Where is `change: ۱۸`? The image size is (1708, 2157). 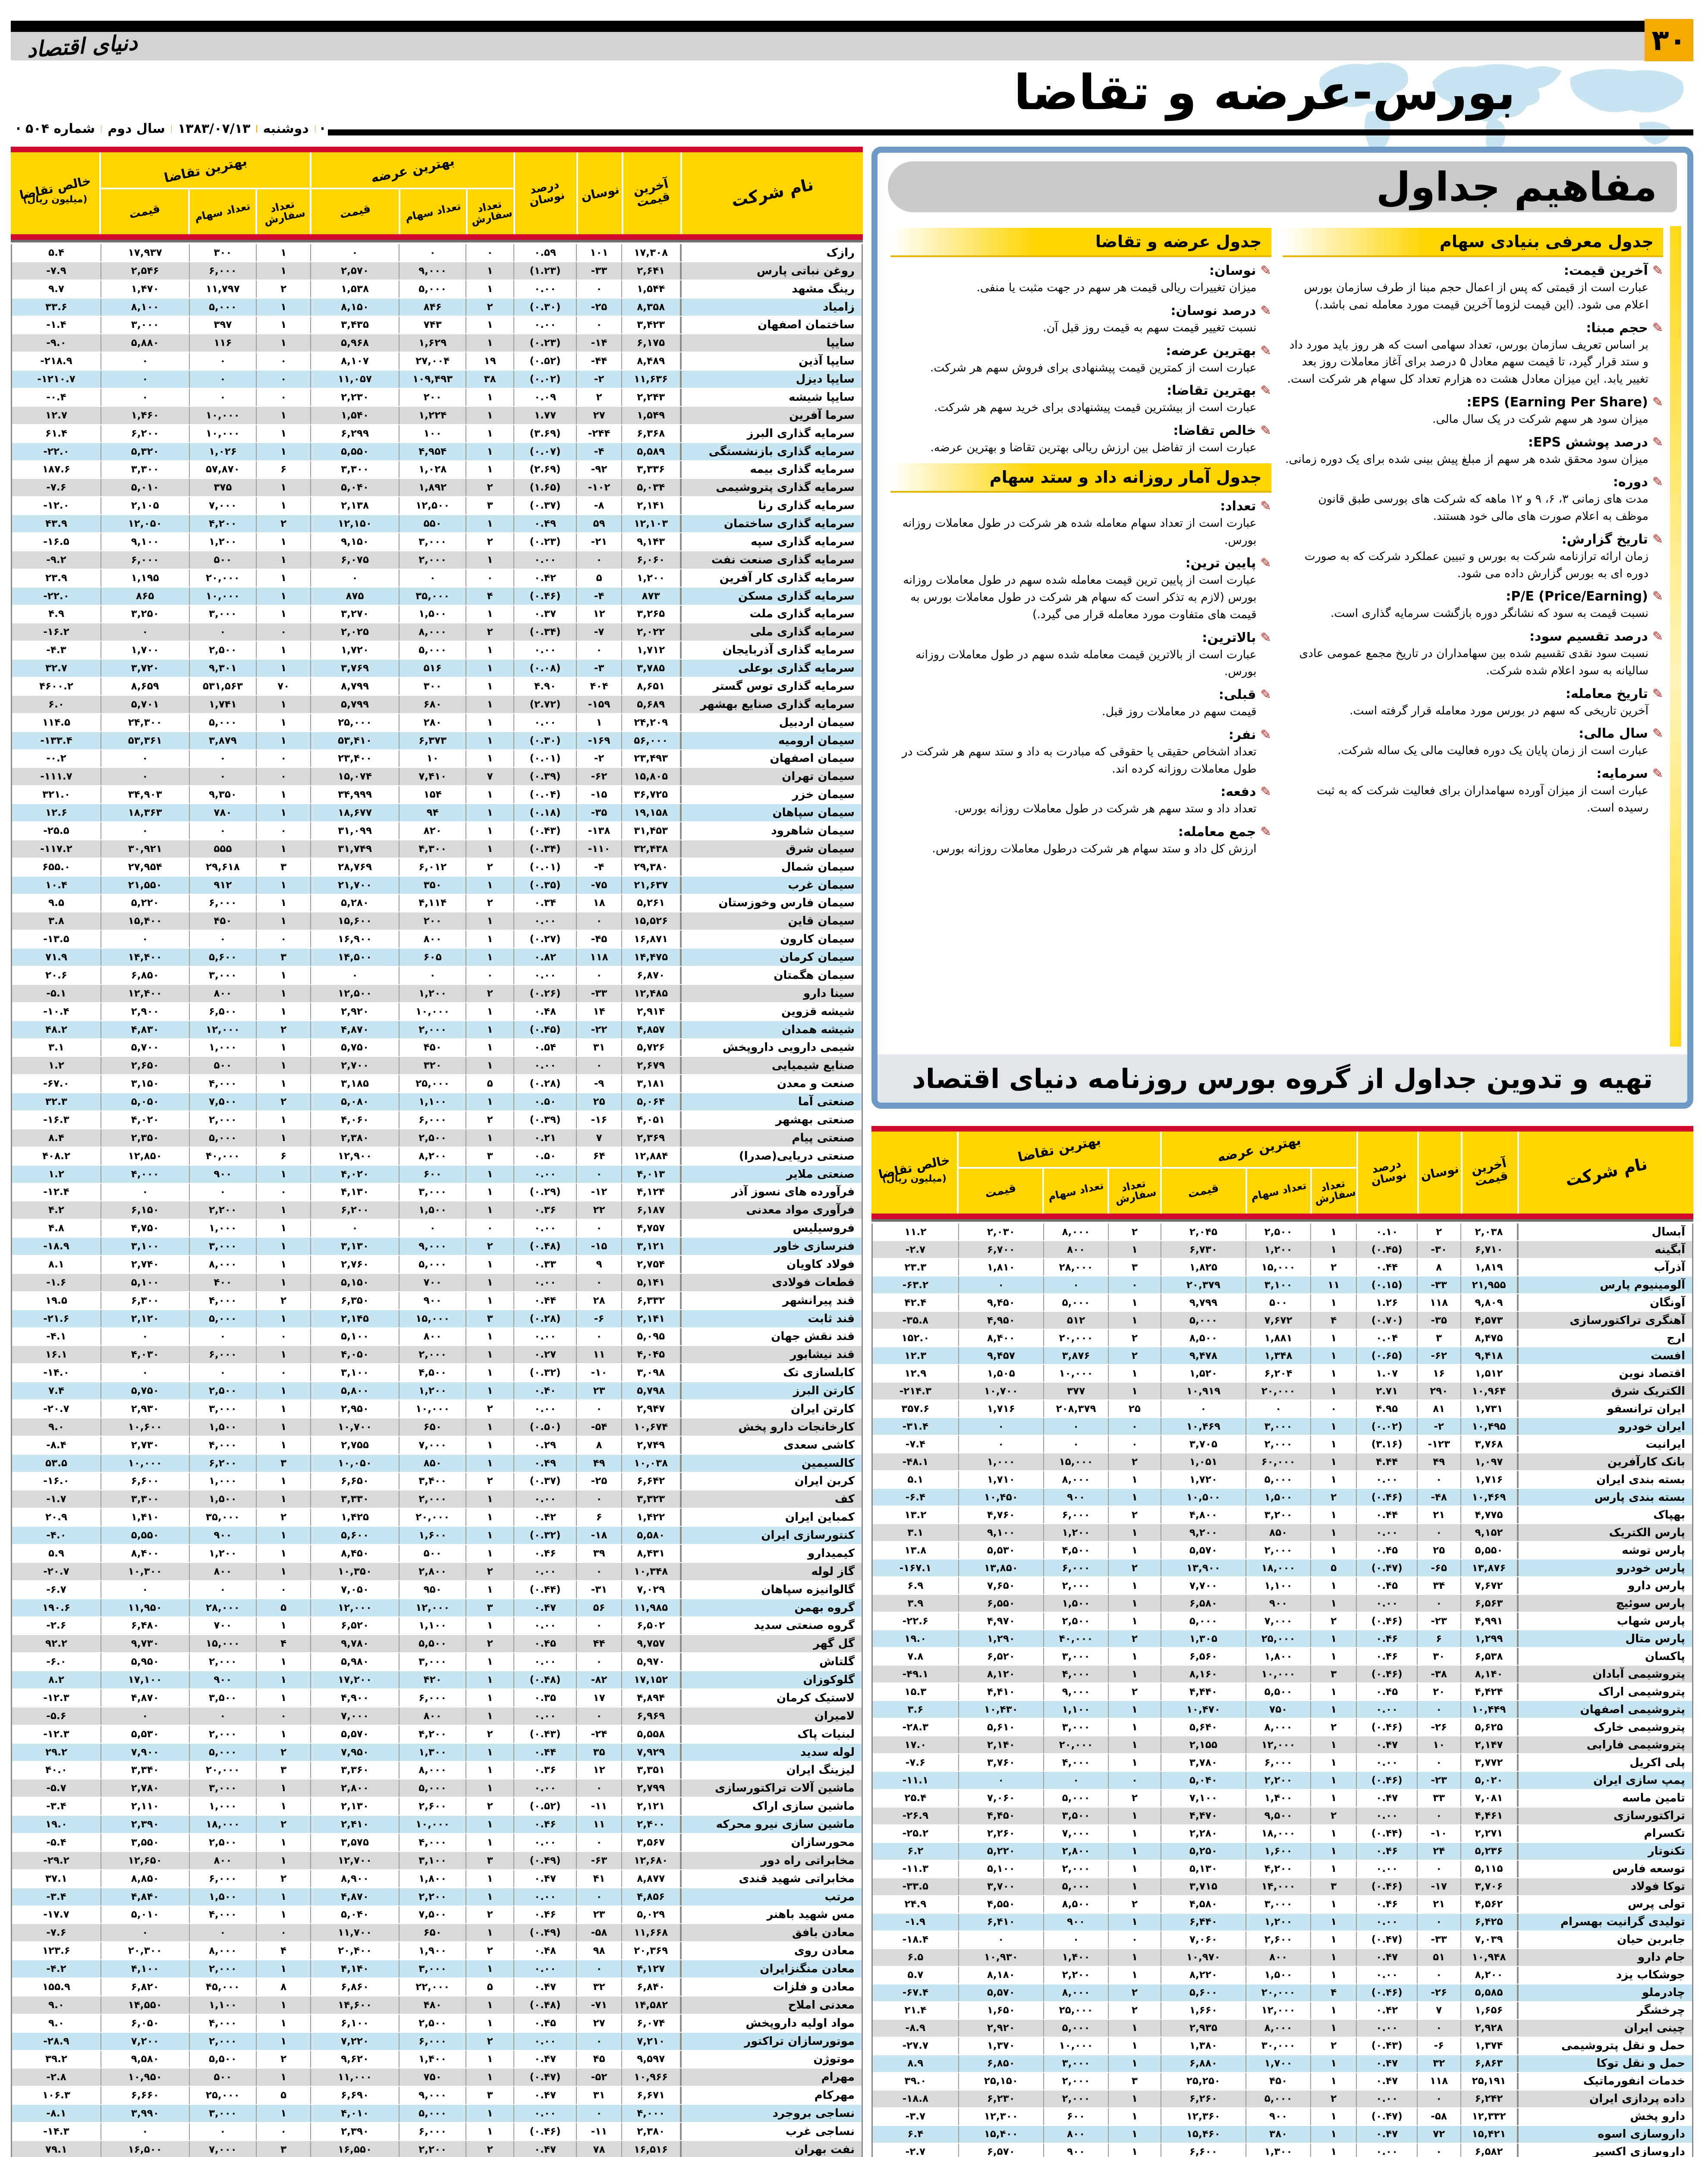
change: ۱۸ is located at coordinates (598, 903).